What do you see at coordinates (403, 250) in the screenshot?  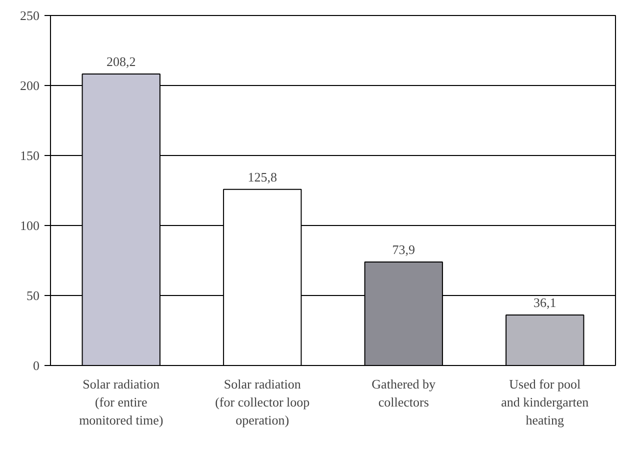 I see `data-label: 73,9` at bounding box center [403, 250].